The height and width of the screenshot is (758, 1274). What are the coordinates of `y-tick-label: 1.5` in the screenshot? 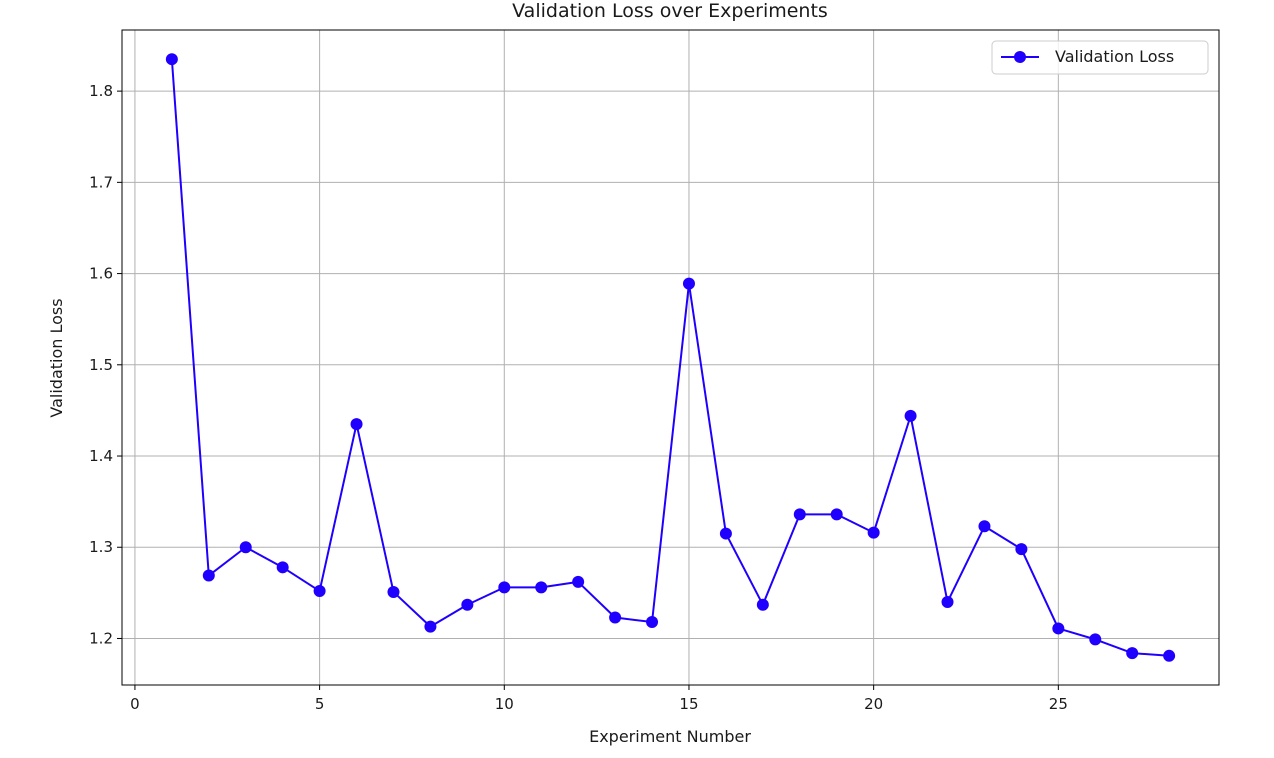 It's located at (101, 365).